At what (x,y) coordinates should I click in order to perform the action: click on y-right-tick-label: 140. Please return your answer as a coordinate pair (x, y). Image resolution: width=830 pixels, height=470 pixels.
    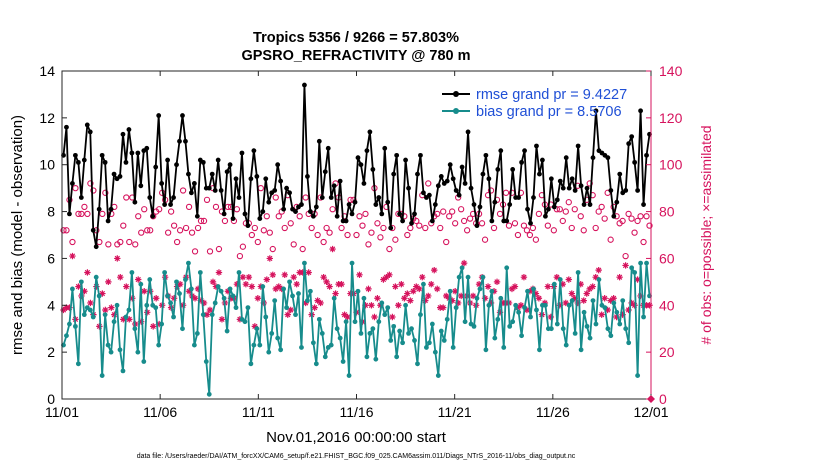
    Looking at the image, I should click on (671, 71).